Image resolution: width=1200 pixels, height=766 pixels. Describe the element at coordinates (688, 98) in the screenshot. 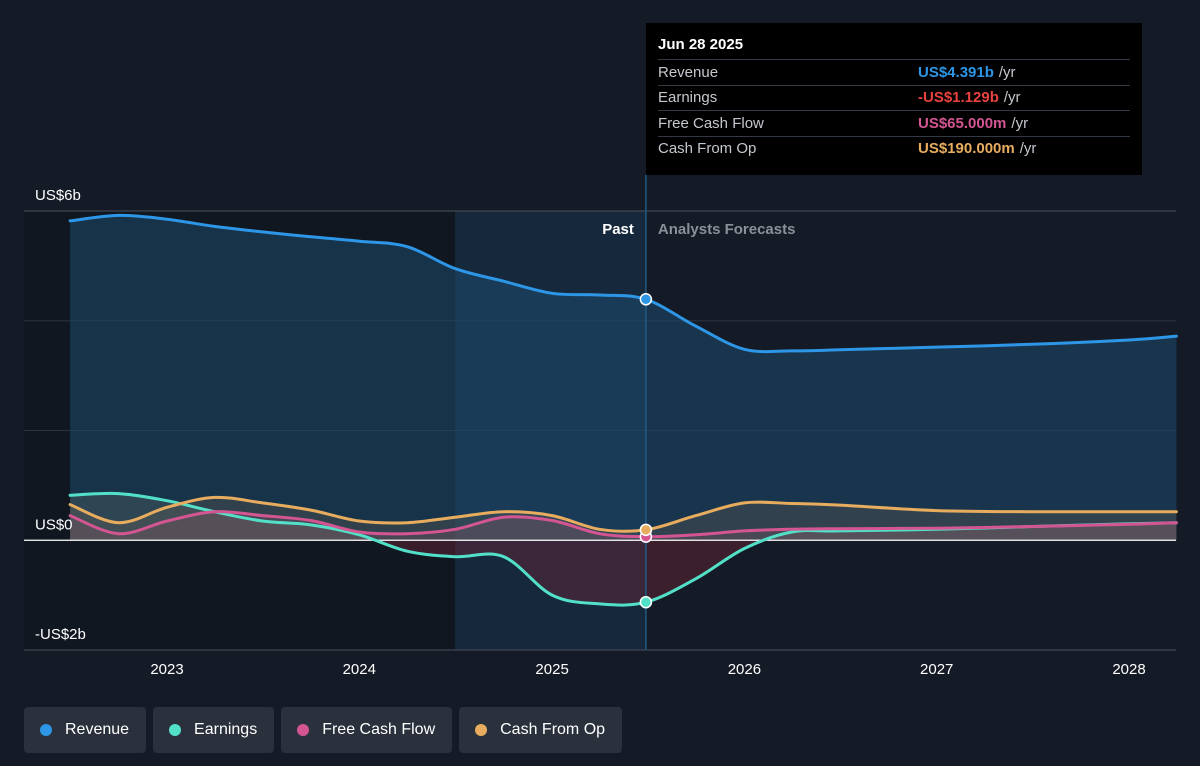

I see `tooltip-label: Earnings` at that location.